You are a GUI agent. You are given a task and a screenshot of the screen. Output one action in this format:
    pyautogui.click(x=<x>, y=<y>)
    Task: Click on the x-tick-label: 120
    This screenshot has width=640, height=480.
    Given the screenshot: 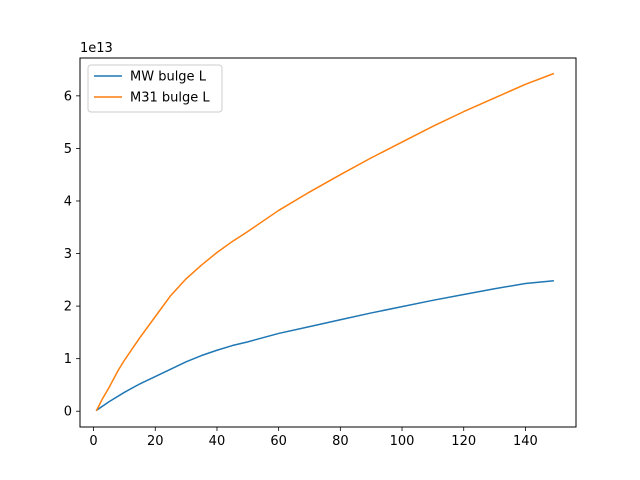 What is the action you would take?
    pyautogui.click(x=463, y=441)
    